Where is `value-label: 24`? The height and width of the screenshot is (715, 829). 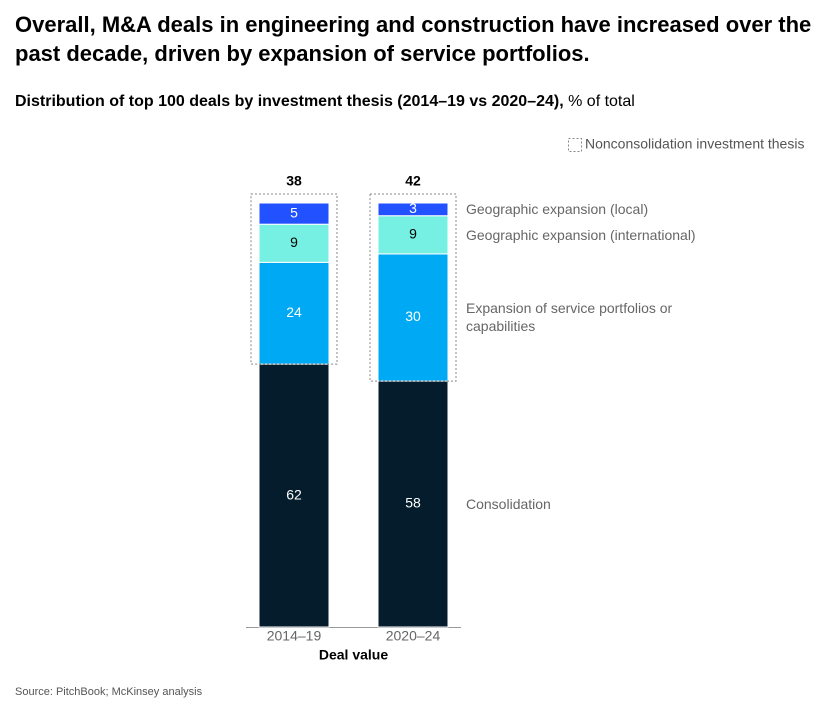
value-label: 24 is located at coordinates (294, 312).